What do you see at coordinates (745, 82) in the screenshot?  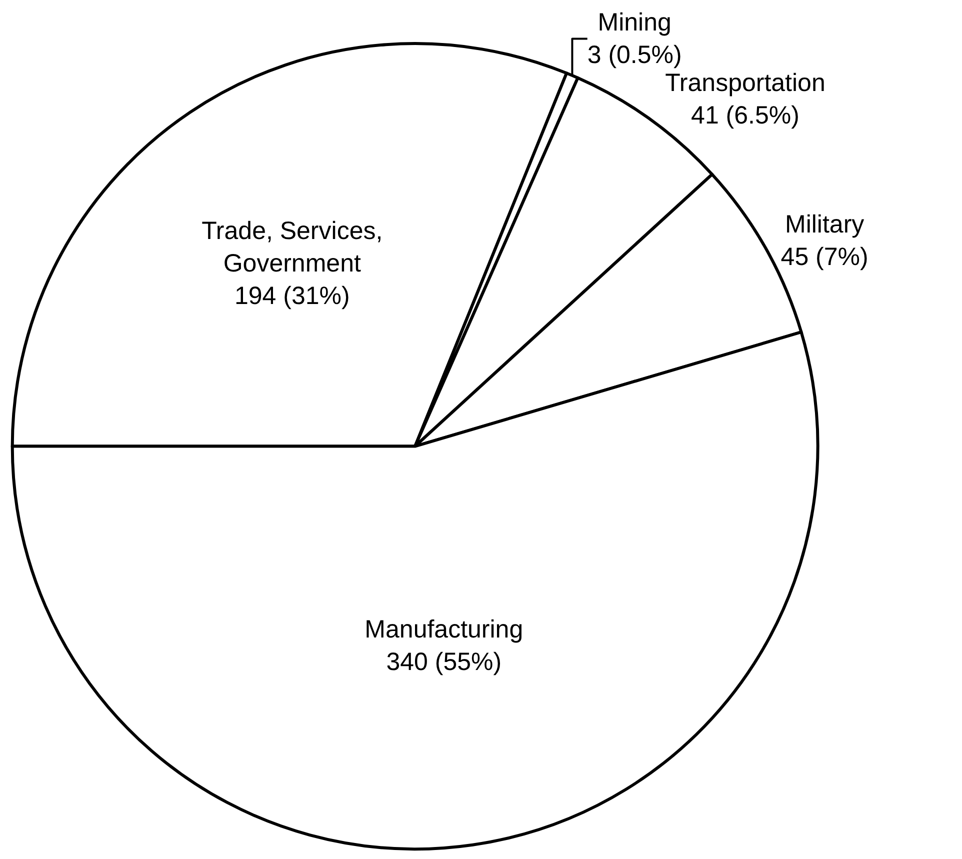 I see `slice-label: Transportation` at bounding box center [745, 82].